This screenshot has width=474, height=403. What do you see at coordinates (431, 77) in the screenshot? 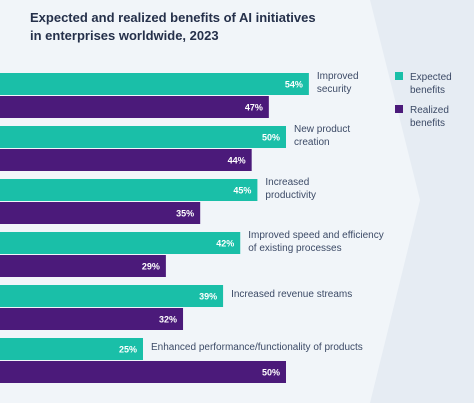
I see `legend-label-expected-line-0: Expected` at bounding box center [431, 77].